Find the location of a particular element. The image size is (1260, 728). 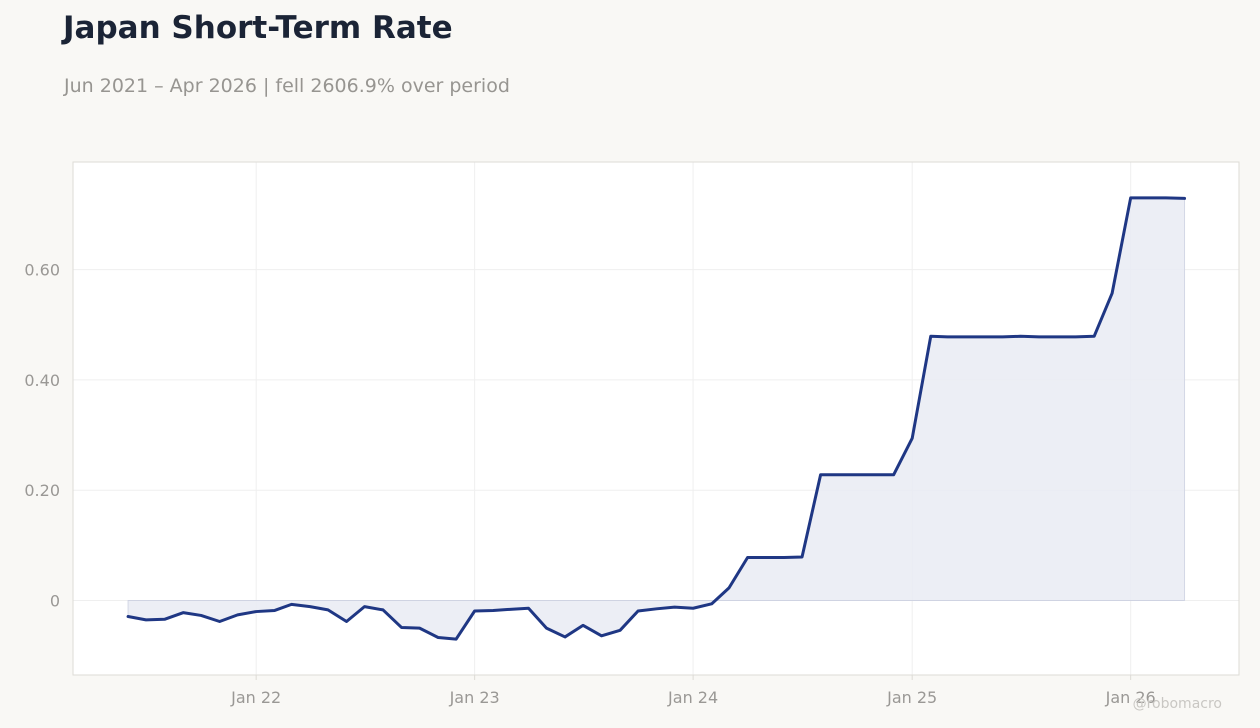

chart-title: Japan Short-Term Rate is located at coordinates (258, 28).